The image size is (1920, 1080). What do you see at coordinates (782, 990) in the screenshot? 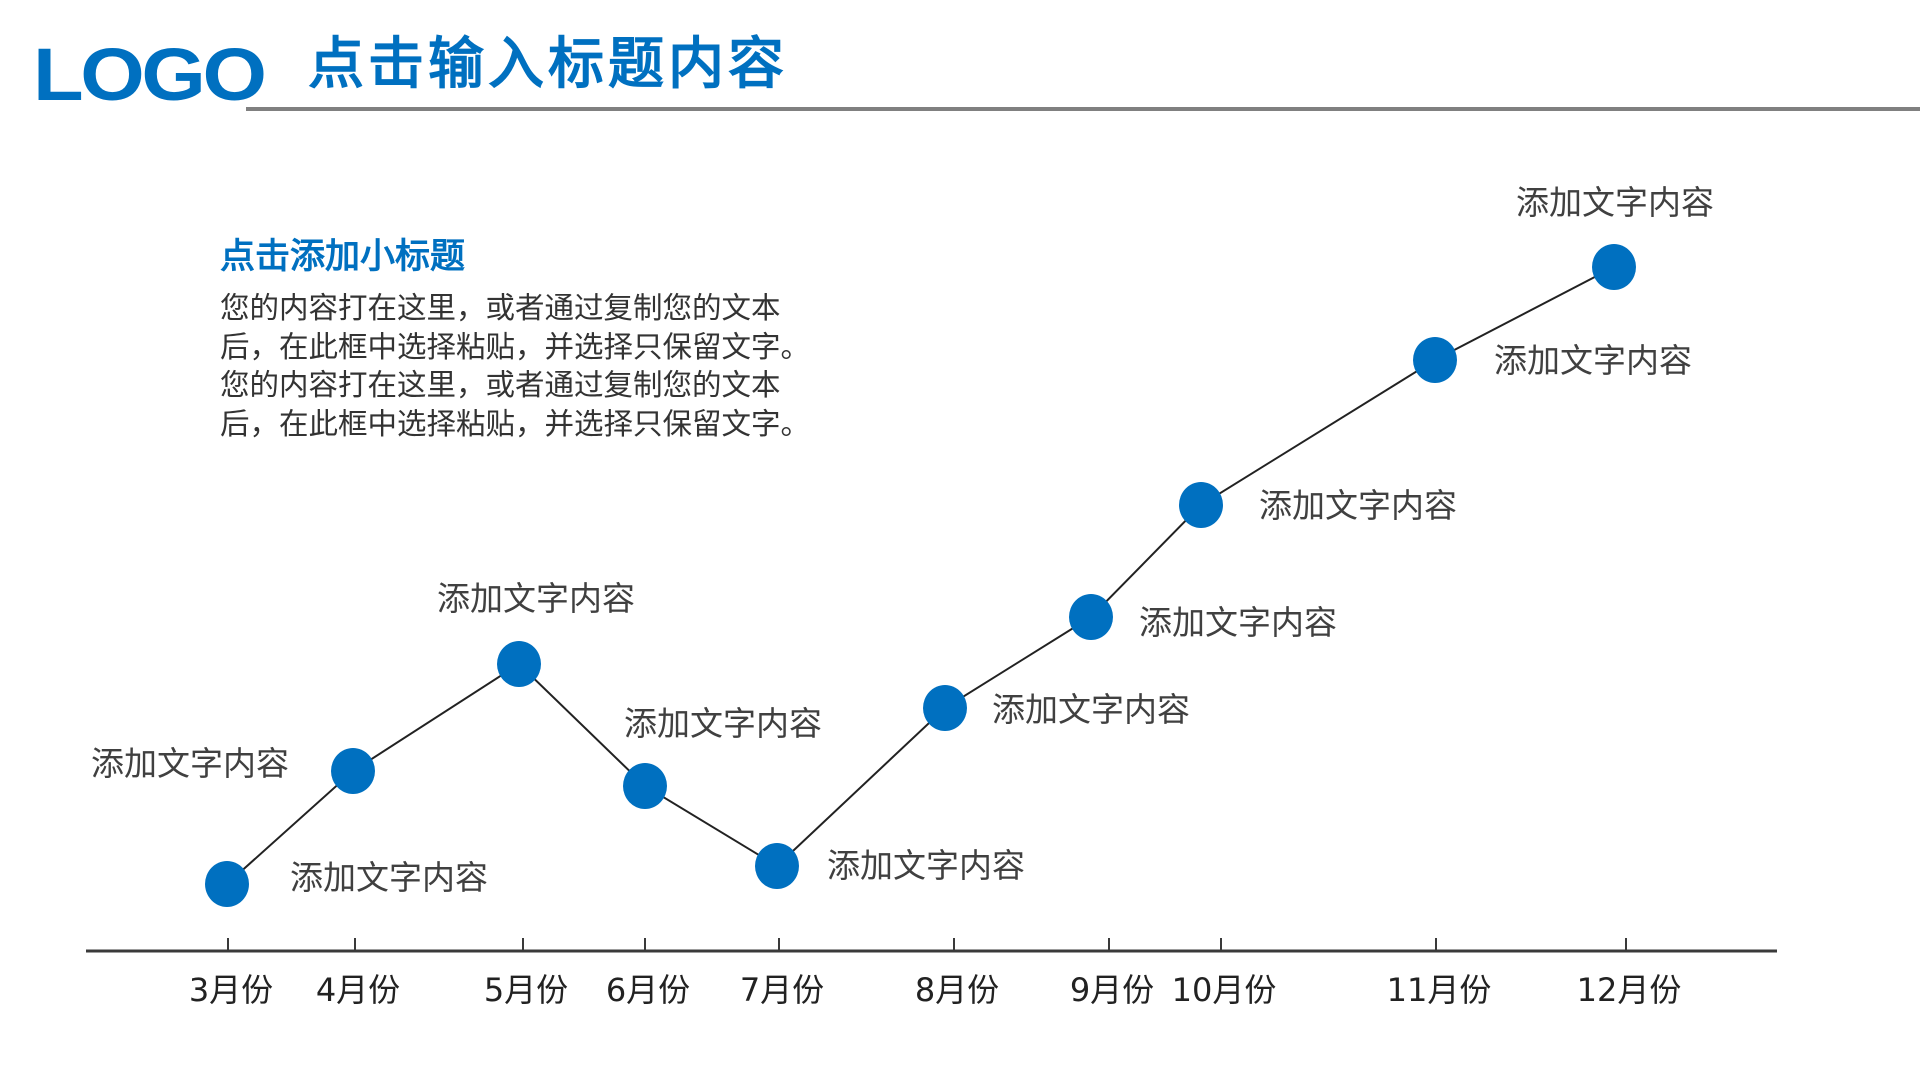
I see `x-axis-tick-label: 7月份` at bounding box center [782, 990].